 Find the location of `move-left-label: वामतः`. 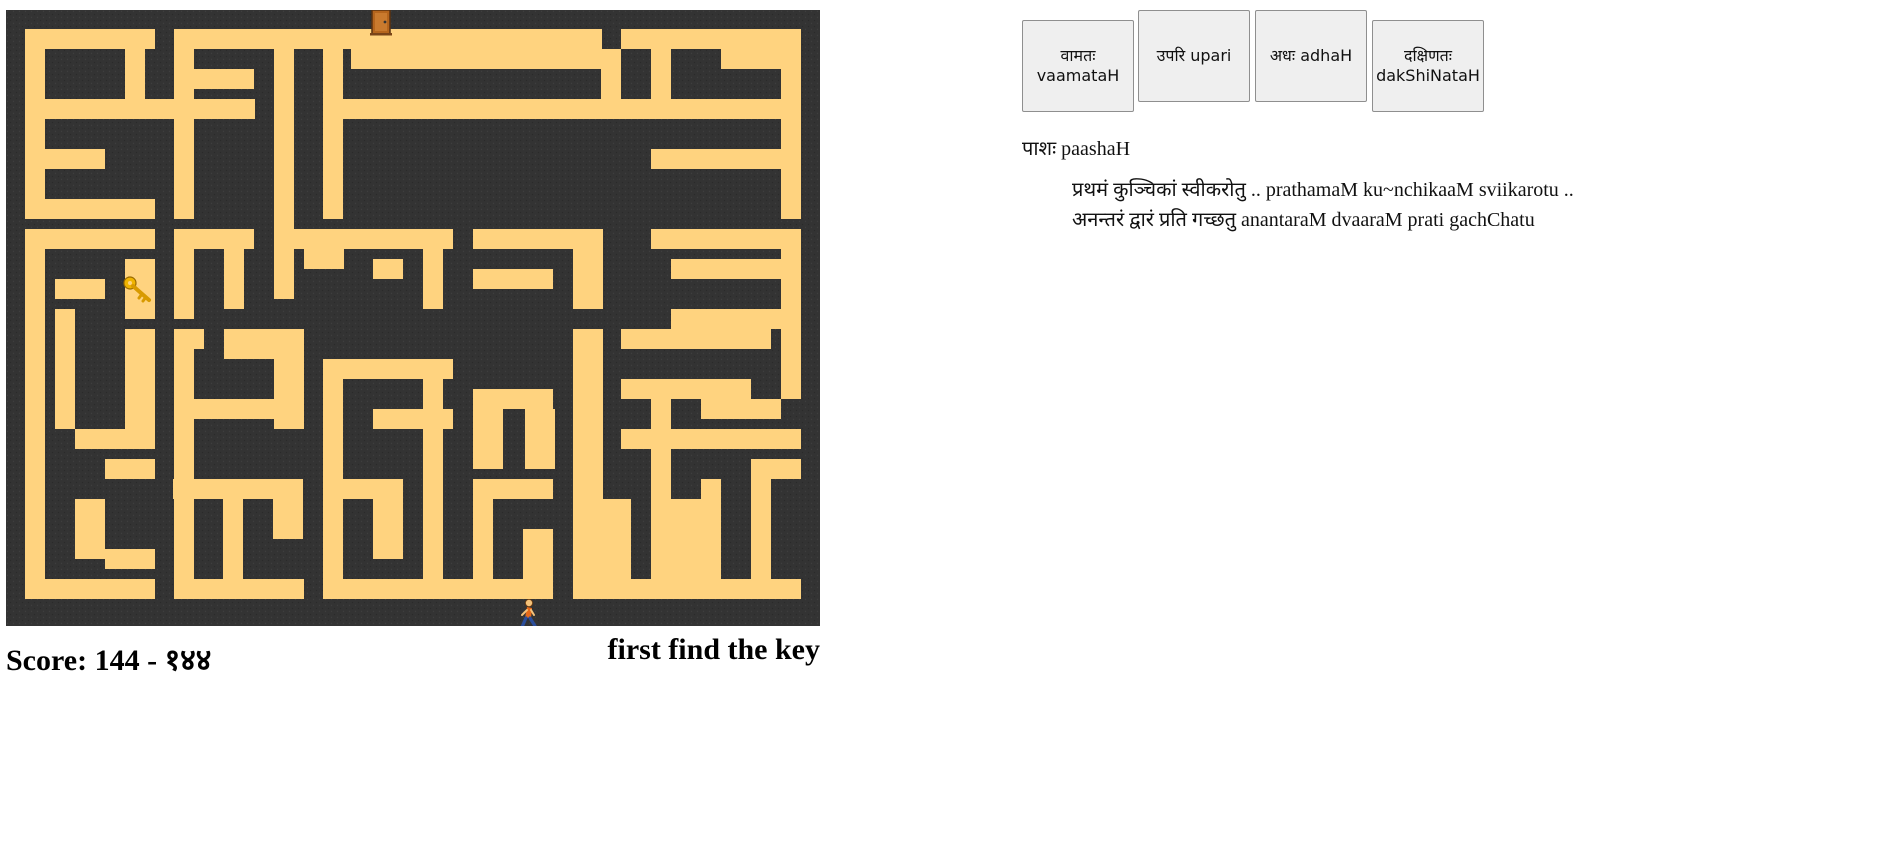

move-left-label: वामतः is located at coordinates (1078, 55).